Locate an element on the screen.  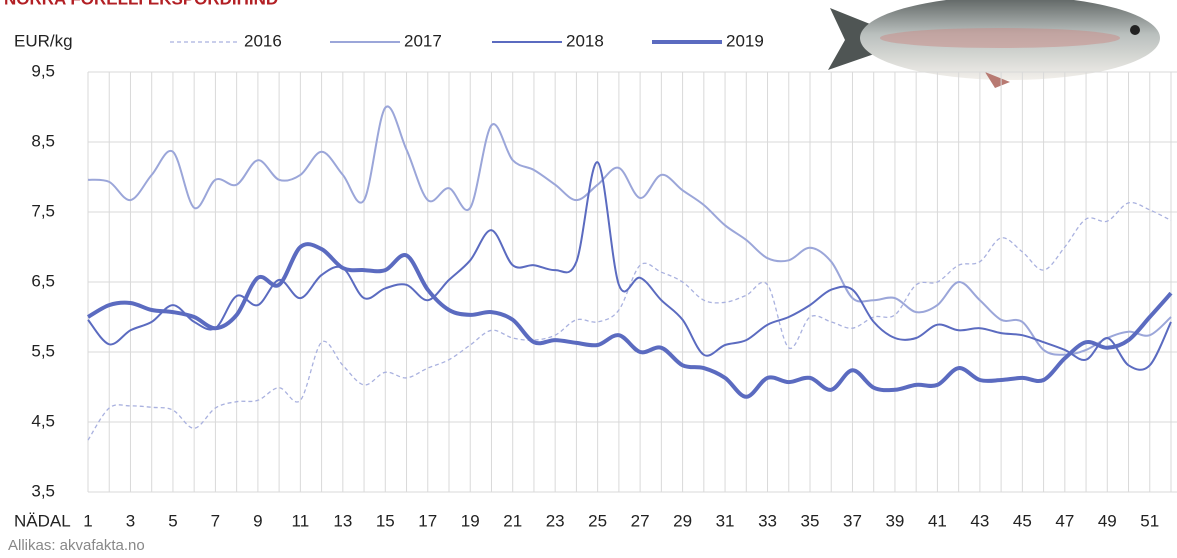
y-tick-label: 8,5 is located at coordinates (43, 140).